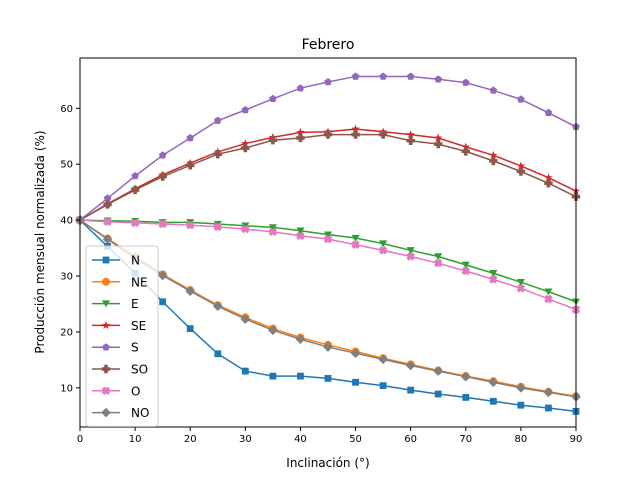 The image size is (640, 480). I want to click on x-tick-label: 40, so click(300, 439).